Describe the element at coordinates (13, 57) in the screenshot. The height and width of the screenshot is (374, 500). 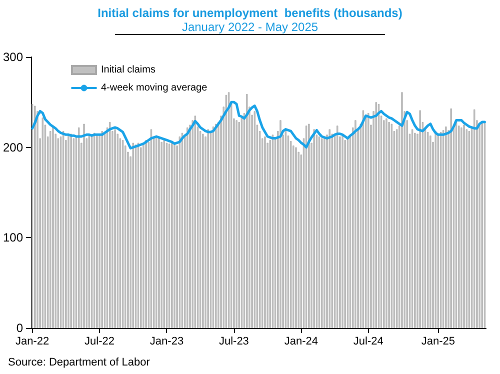
I see `y-tick-label: 300` at that location.